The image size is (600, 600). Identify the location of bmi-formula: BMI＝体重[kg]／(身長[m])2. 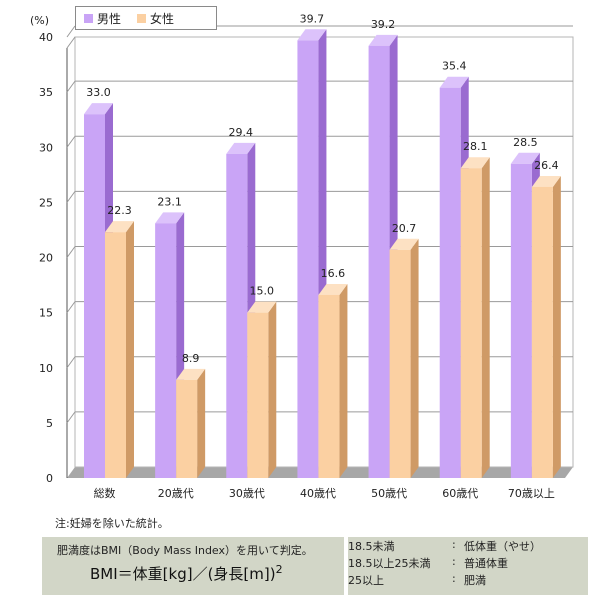
(186, 573).